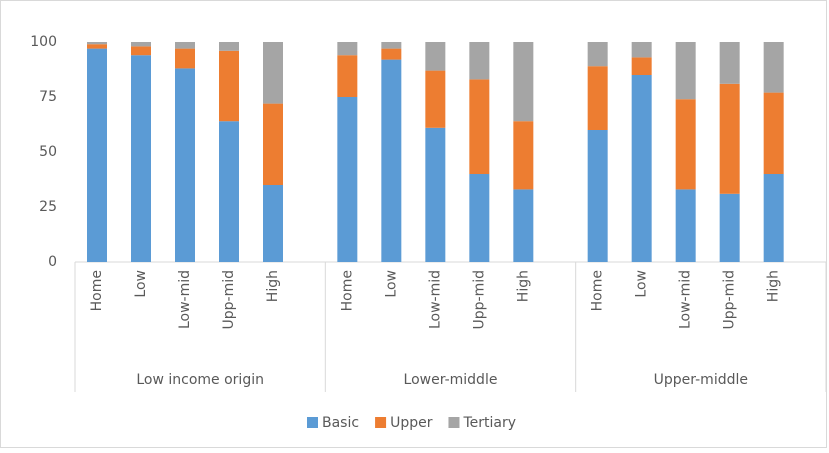 This screenshot has height=453, width=829. Describe the element at coordinates (48, 97) in the screenshot. I see `y-tick-label: 75` at that location.